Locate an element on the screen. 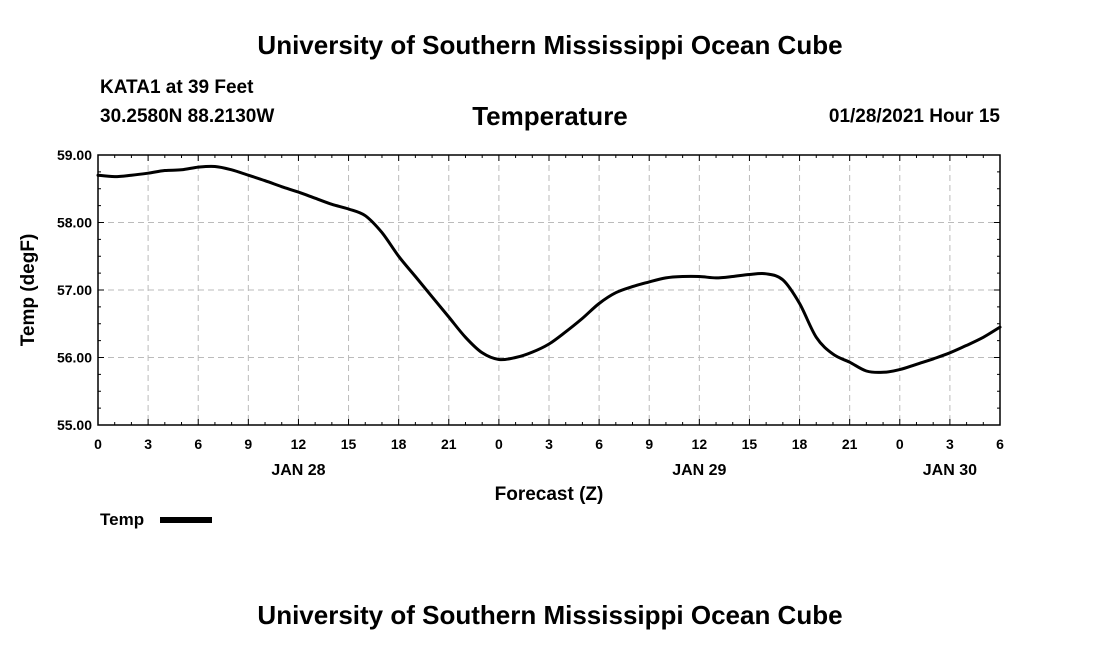  y-tick-label: 56.00 is located at coordinates (74, 358).